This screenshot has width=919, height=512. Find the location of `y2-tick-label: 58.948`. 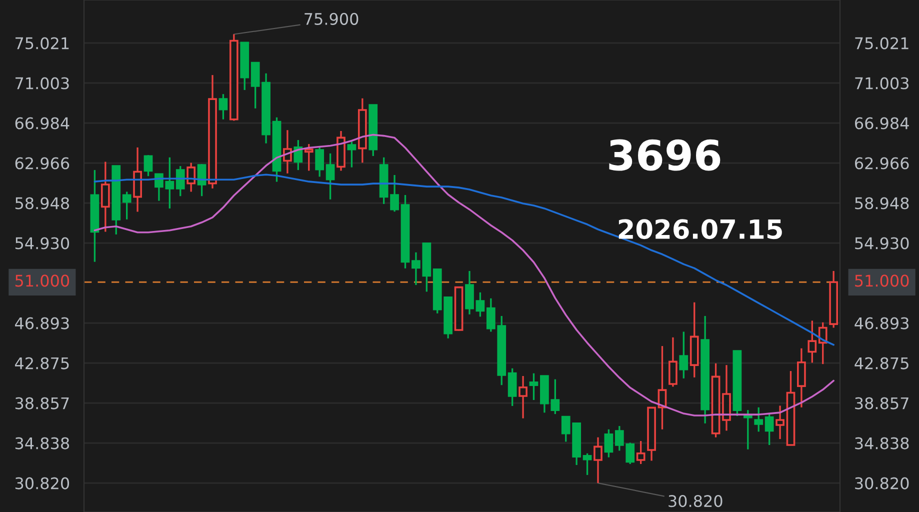

y2-tick-label: 58.948 is located at coordinates (882, 203).